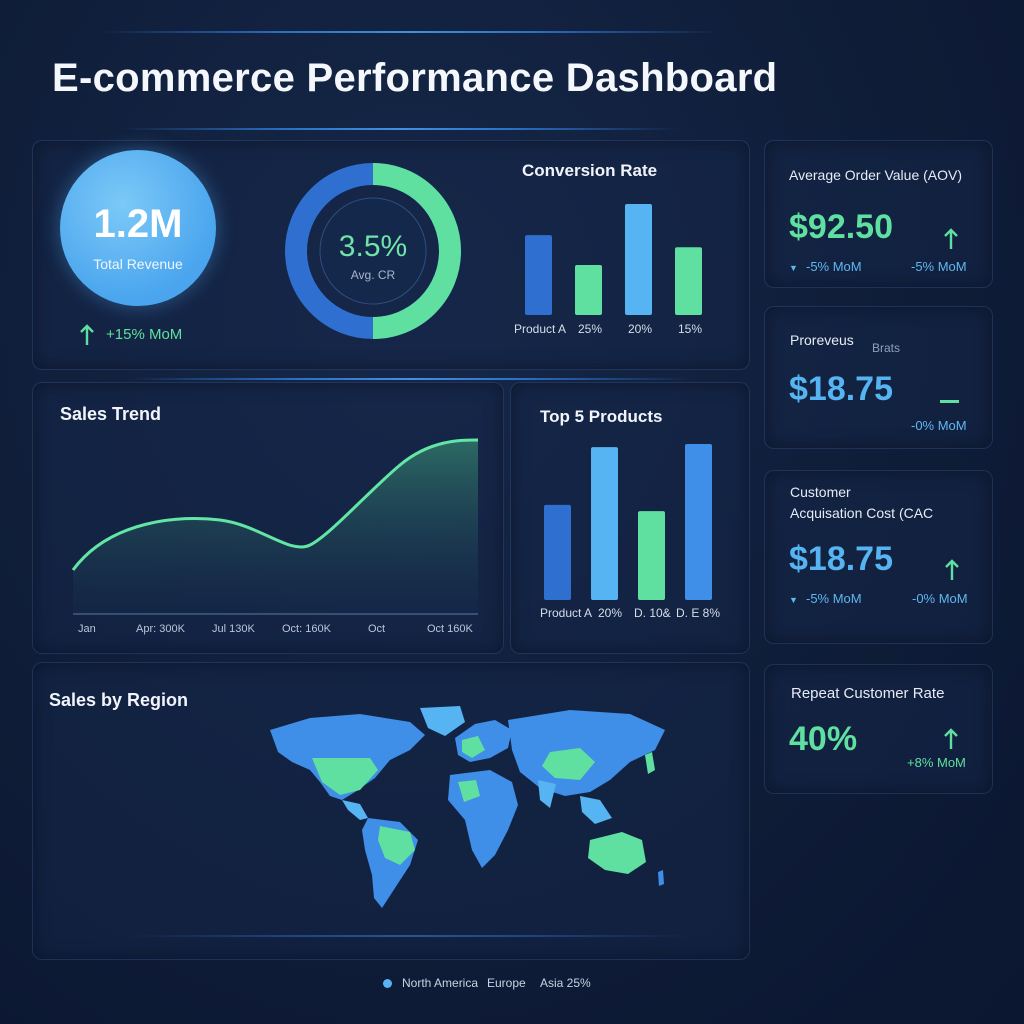 This screenshot has height=1024, width=1024. Describe the element at coordinates (355, 810) in the screenshot. I see `central-america-region` at that location.